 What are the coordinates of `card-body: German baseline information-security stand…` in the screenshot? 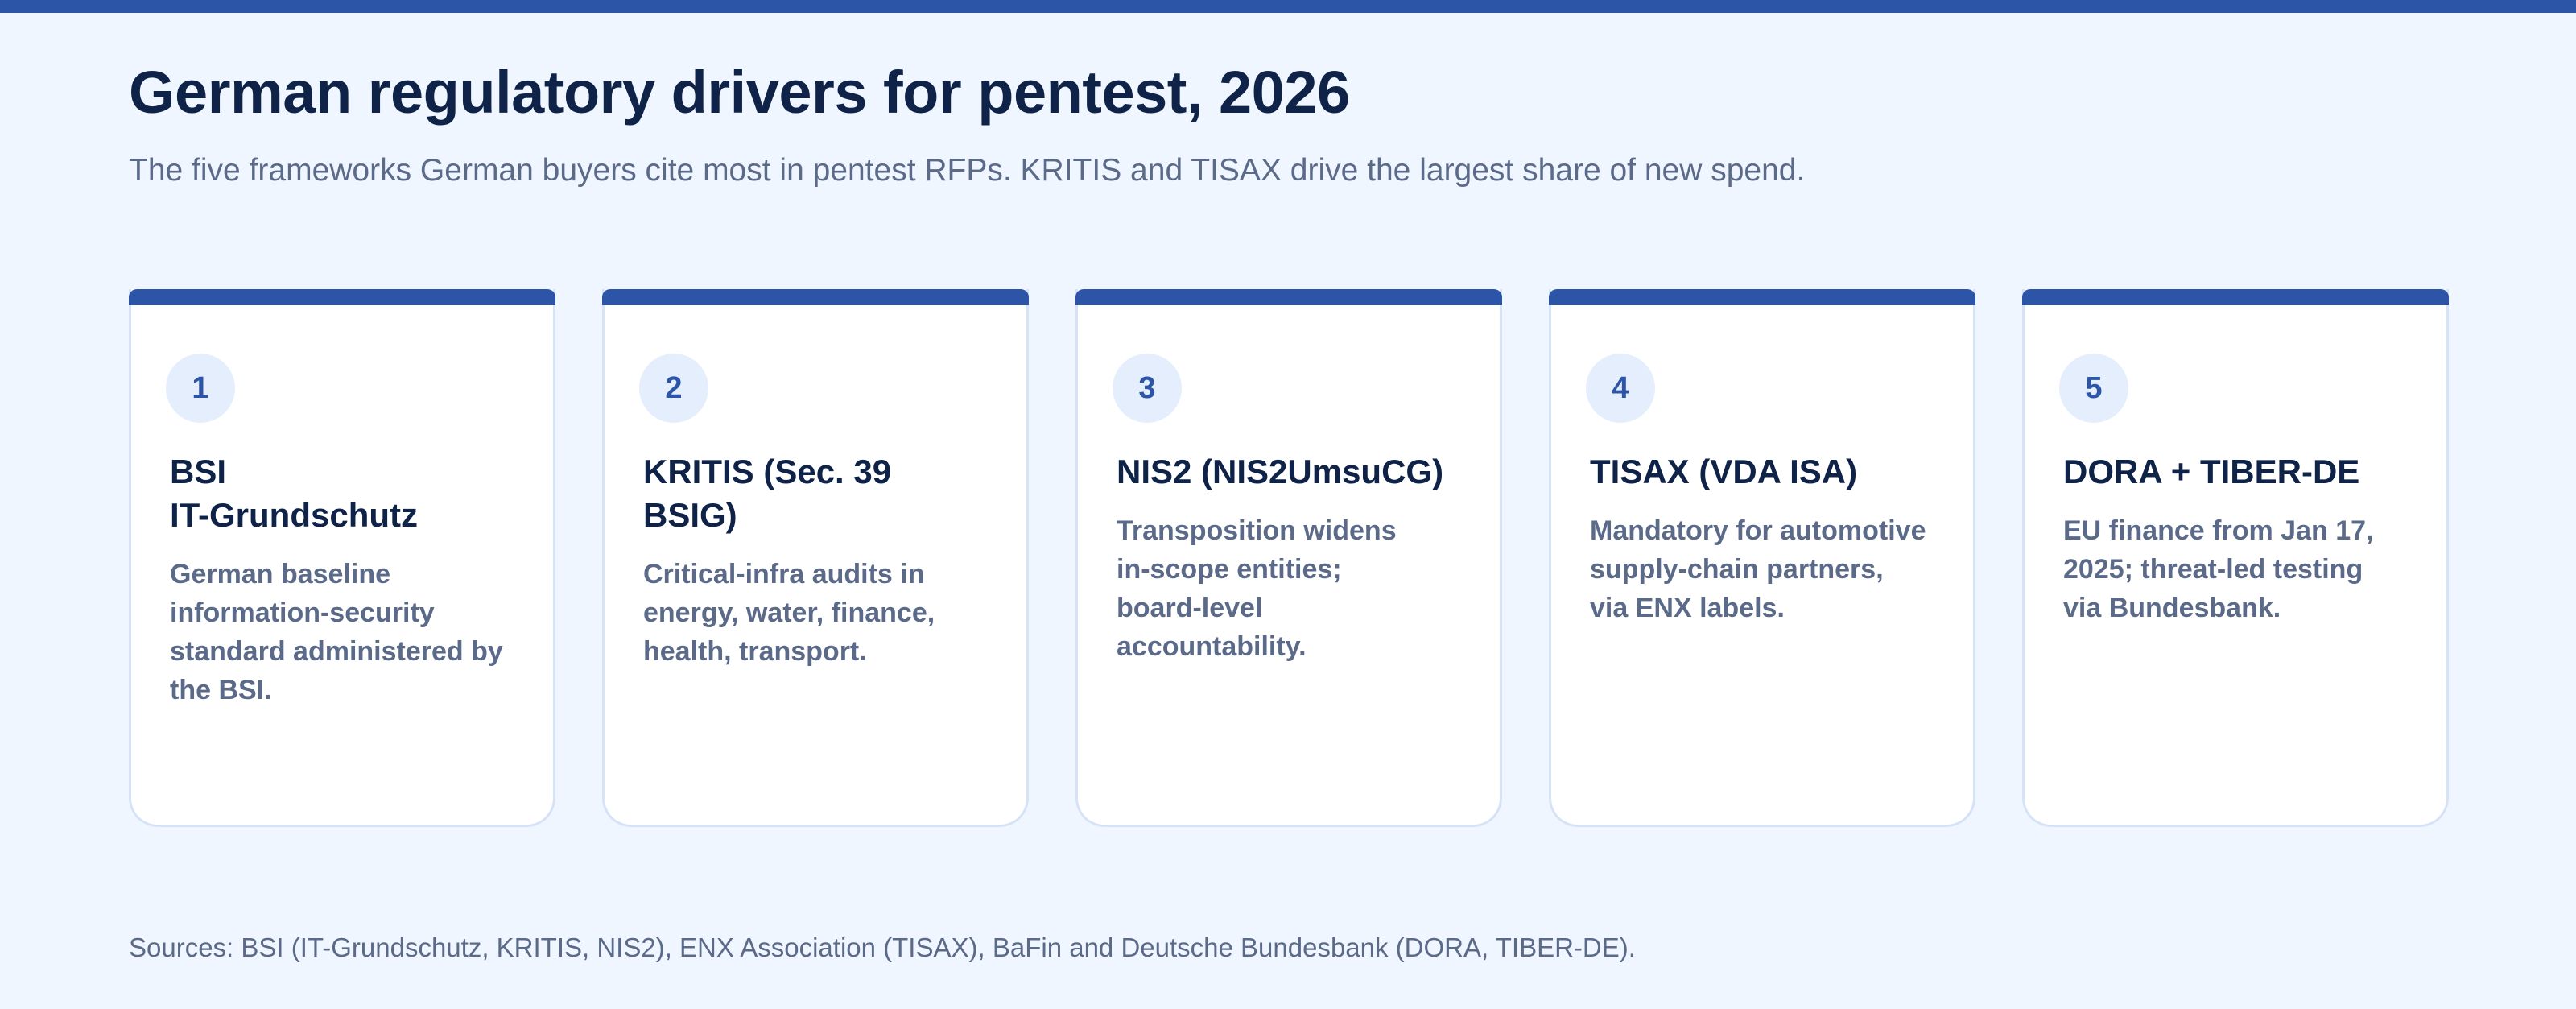 It's located at (336, 632).